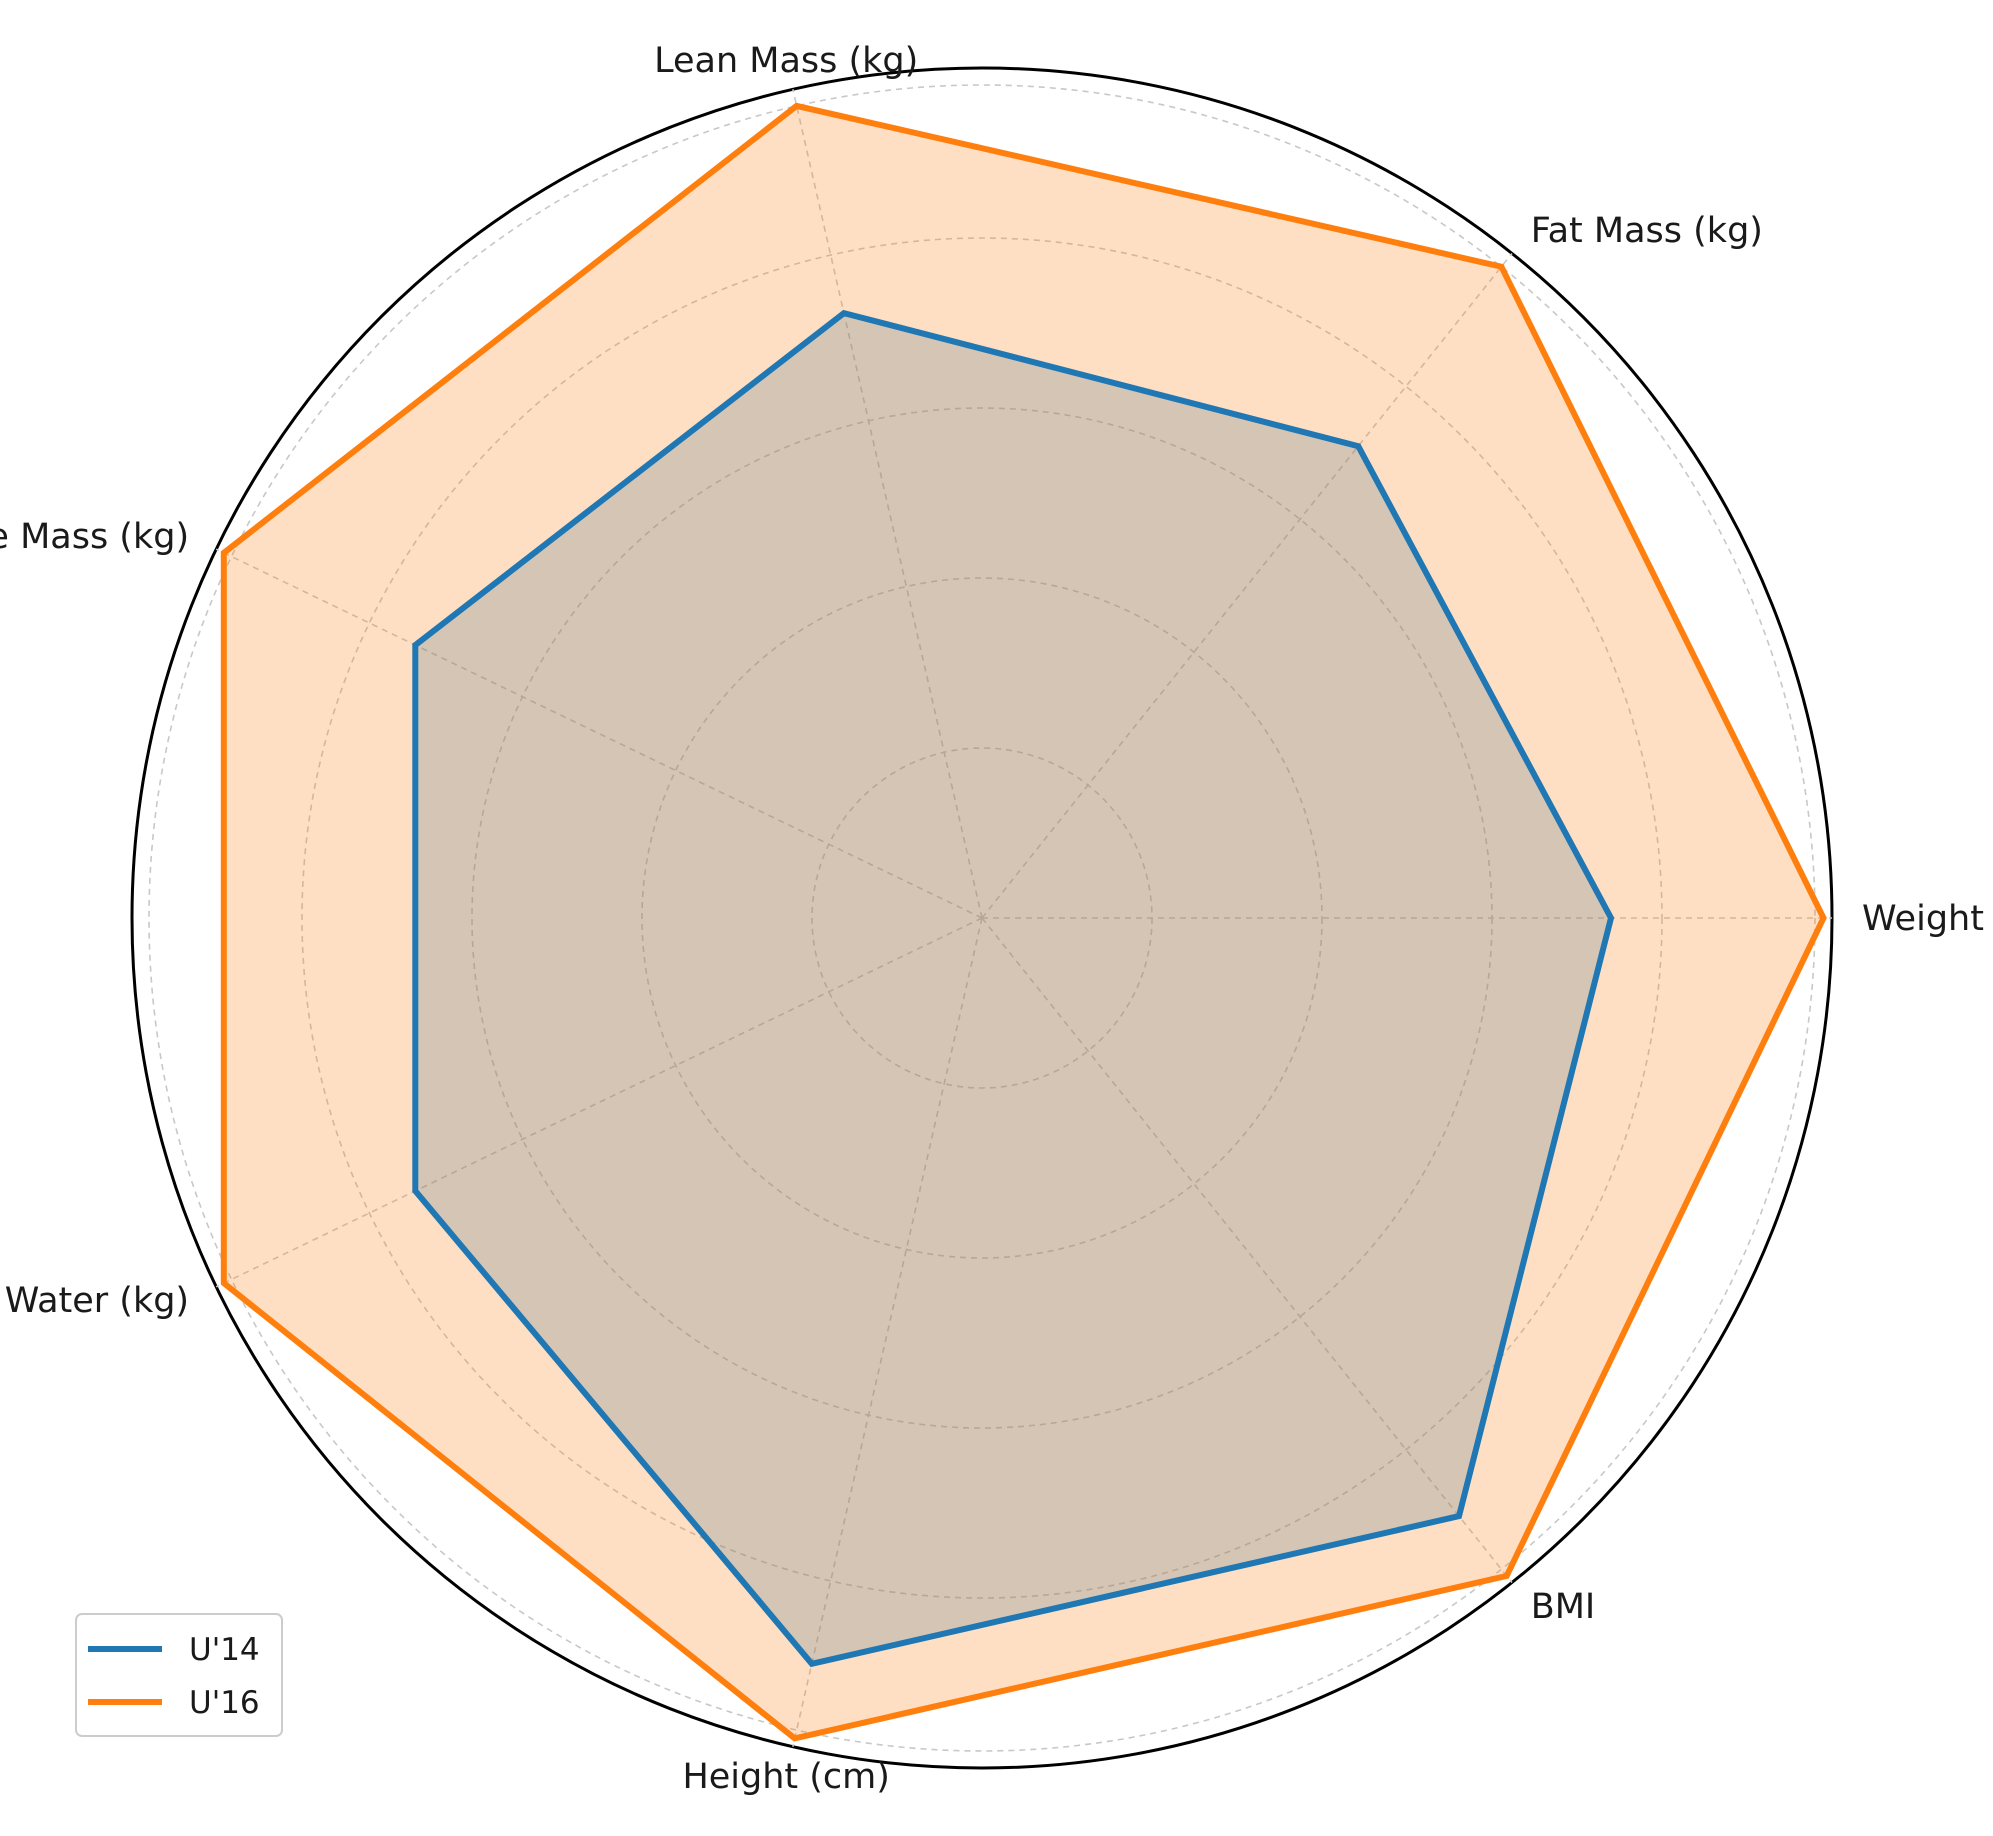 The image size is (1993, 1836). Describe the element at coordinates (1927, 919) in the screenshot. I see `axis-label-1: Weight (kg)` at that location.